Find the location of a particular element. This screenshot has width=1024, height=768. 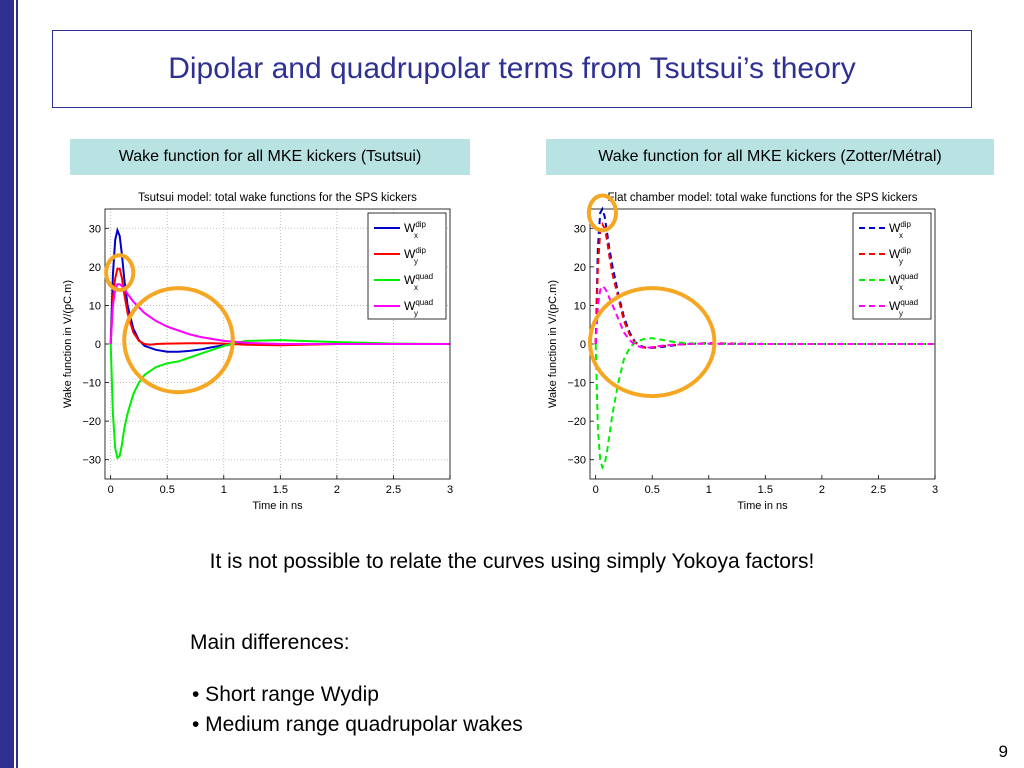

side-accent-line is located at coordinates (17, 384).